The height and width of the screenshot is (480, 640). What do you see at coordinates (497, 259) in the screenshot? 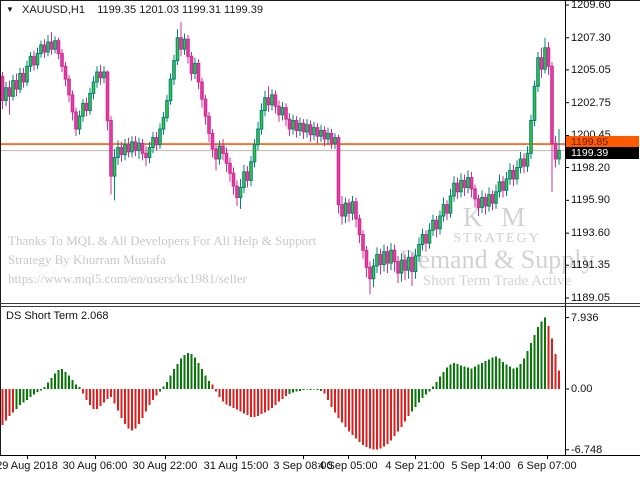
I see `watermark-demand-supply: Demand & Supply` at bounding box center [497, 259].